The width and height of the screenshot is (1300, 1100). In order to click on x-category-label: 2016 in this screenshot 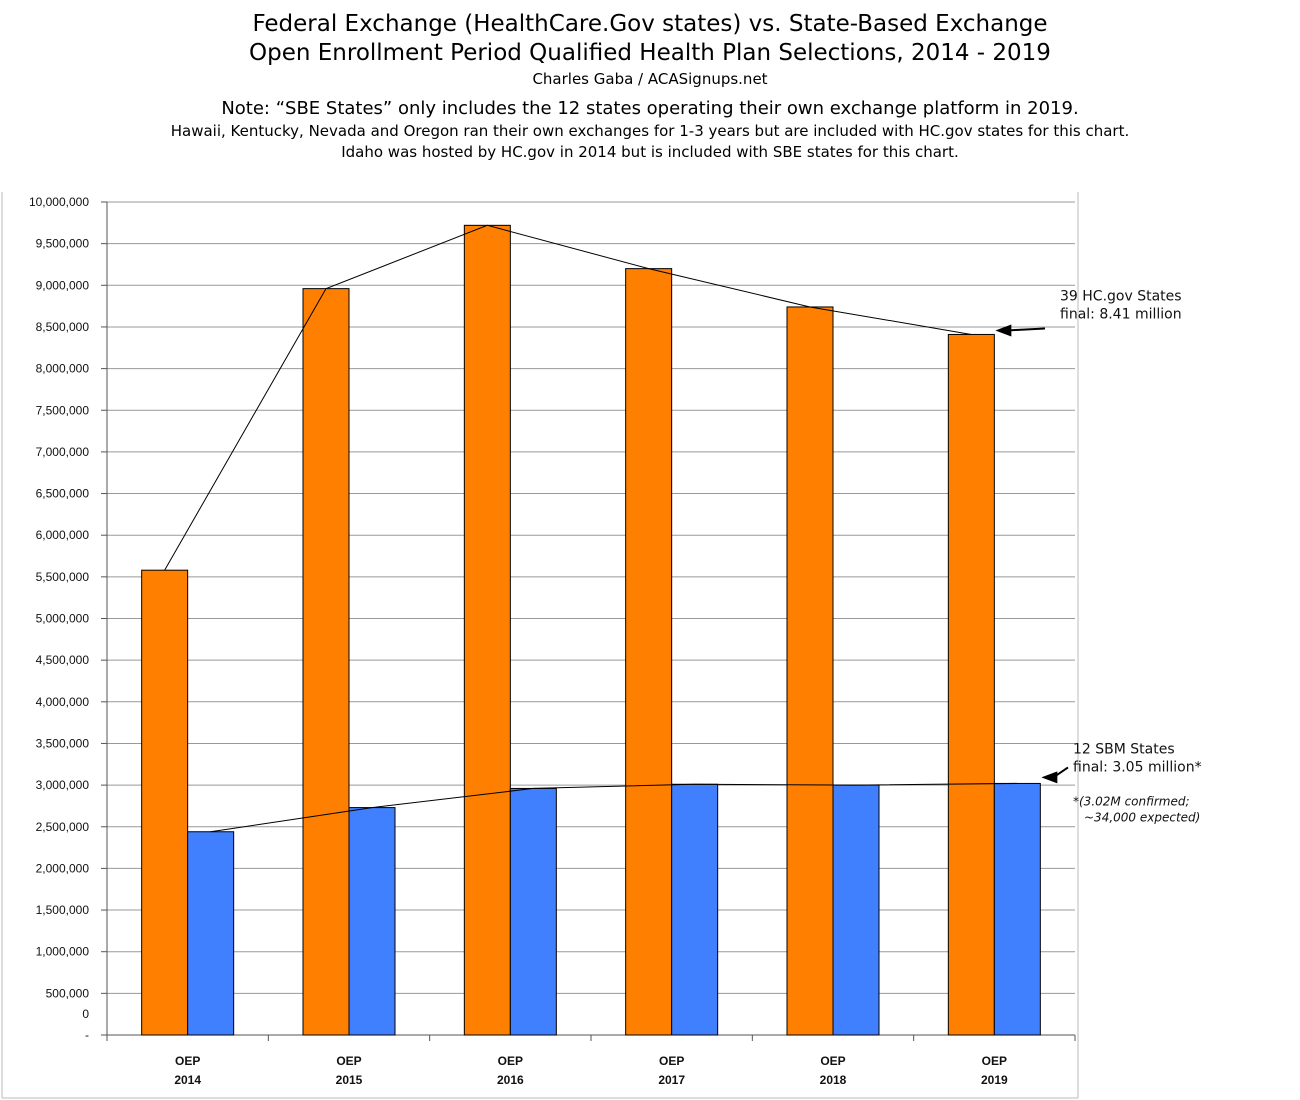, I will do `click(510, 1080)`.